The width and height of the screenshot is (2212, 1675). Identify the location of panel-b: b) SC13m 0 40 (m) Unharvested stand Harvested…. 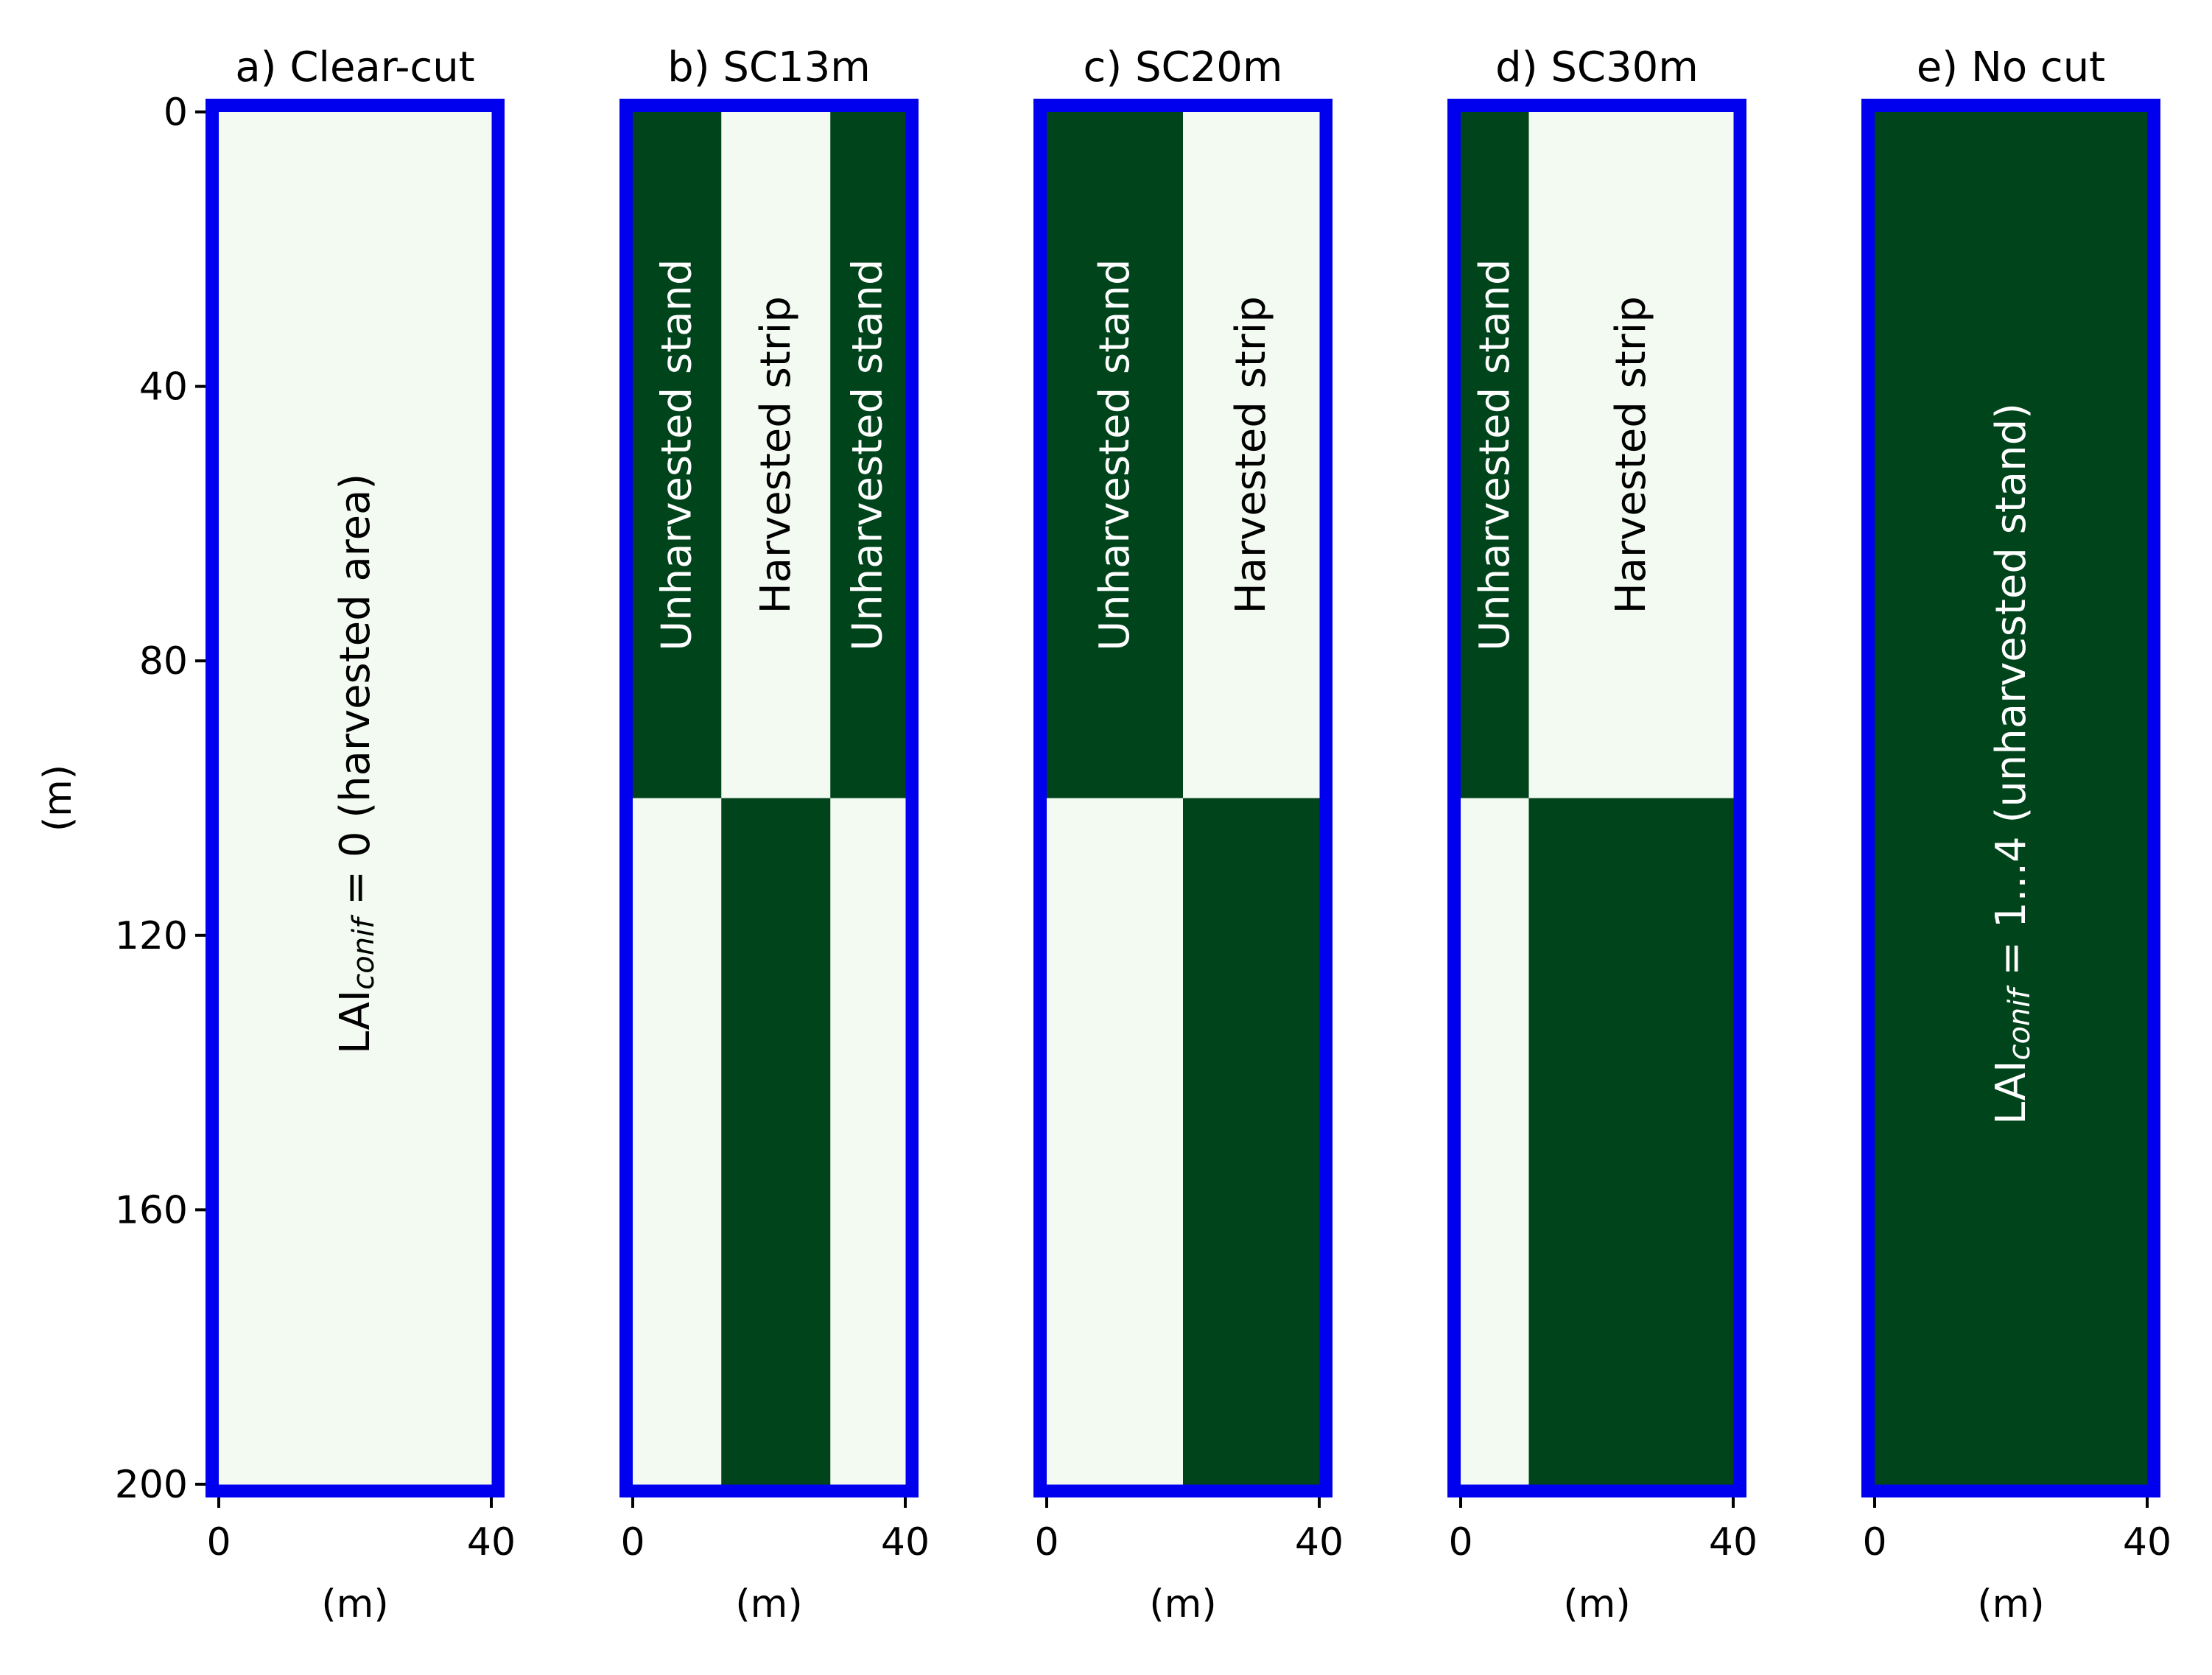
(774, 834).